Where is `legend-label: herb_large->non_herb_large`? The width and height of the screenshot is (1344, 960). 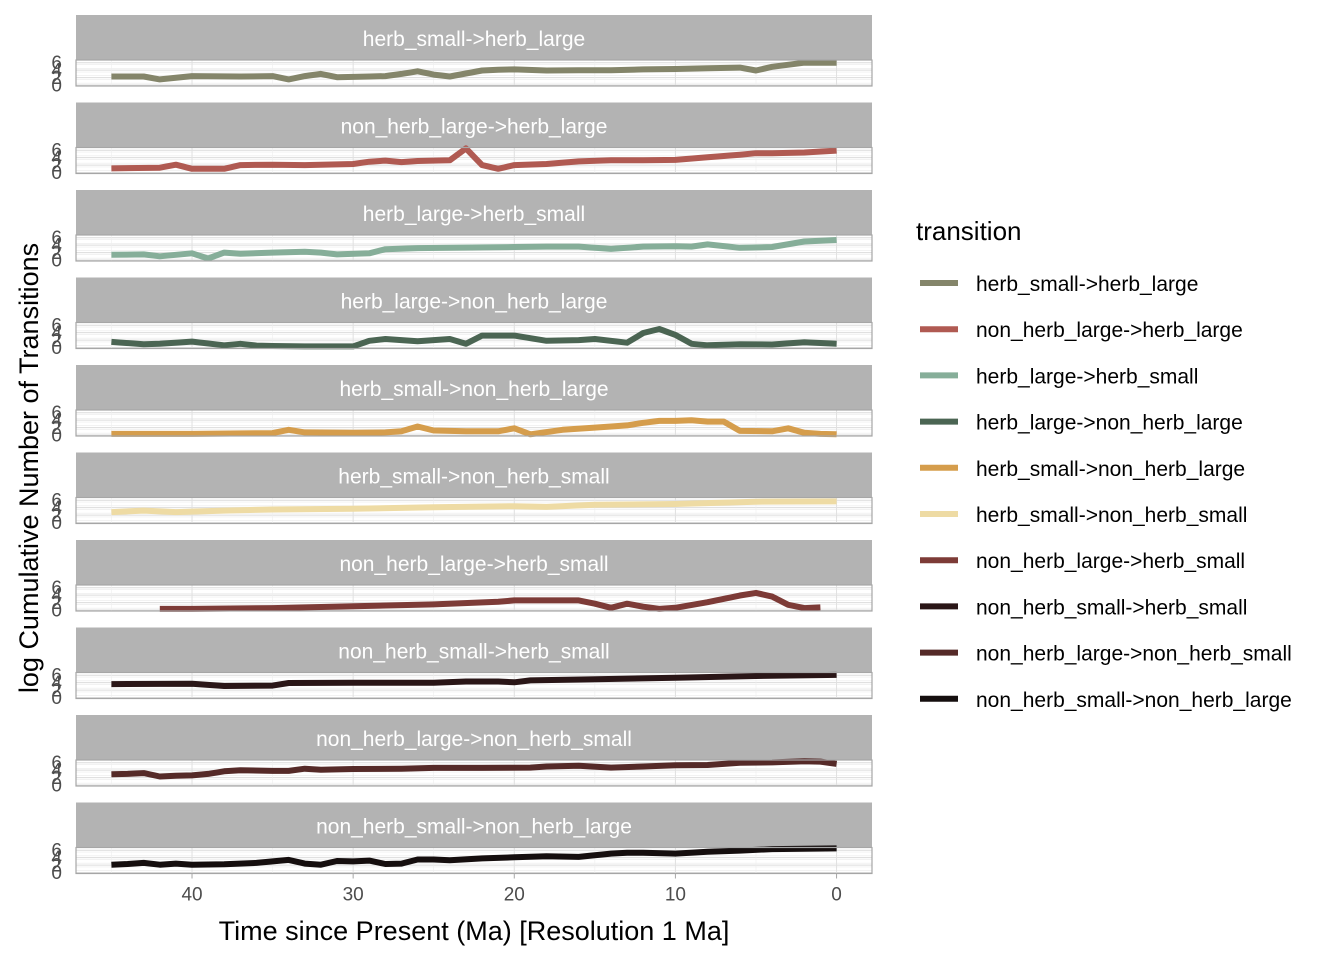 legend-label: herb_large->non_herb_large is located at coordinates (1109, 423).